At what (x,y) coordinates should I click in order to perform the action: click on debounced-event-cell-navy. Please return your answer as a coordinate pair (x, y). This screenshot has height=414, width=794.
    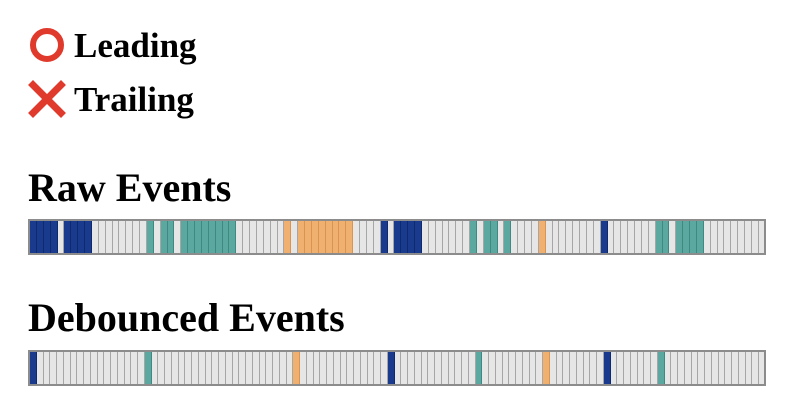
    Looking at the image, I should click on (391, 368).